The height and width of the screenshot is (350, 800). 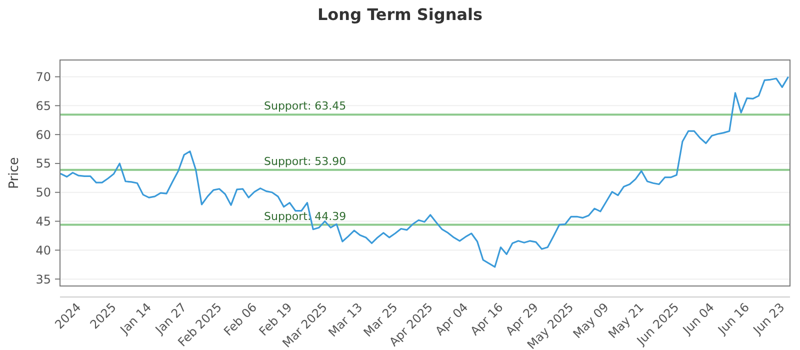 What do you see at coordinates (43, 279) in the screenshot?
I see `y-tick-label: 35` at bounding box center [43, 279].